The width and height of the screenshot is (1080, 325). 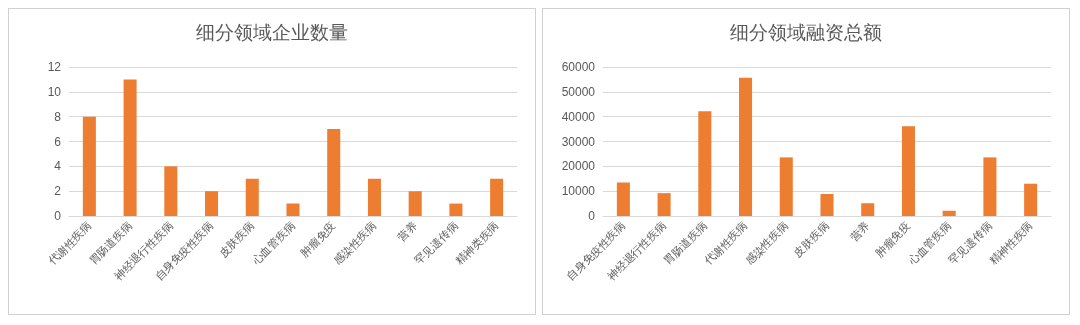 What do you see at coordinates (272, 31) in the screenshot?
I see `chart-title: 细分领域企业数量` at bounding box center [272, 31].